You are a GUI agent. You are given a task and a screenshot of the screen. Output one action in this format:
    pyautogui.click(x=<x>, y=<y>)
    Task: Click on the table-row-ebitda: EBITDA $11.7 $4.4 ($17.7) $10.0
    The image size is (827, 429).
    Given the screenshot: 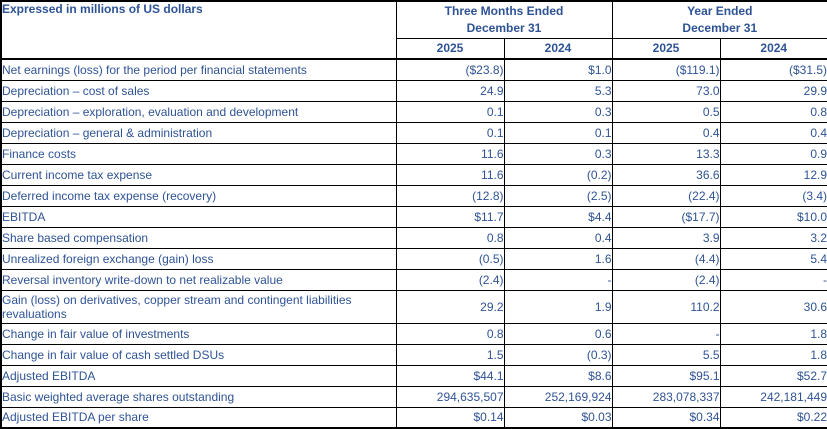 What is the action you would take?
    pyautogui.click(x=413, y=216)
    